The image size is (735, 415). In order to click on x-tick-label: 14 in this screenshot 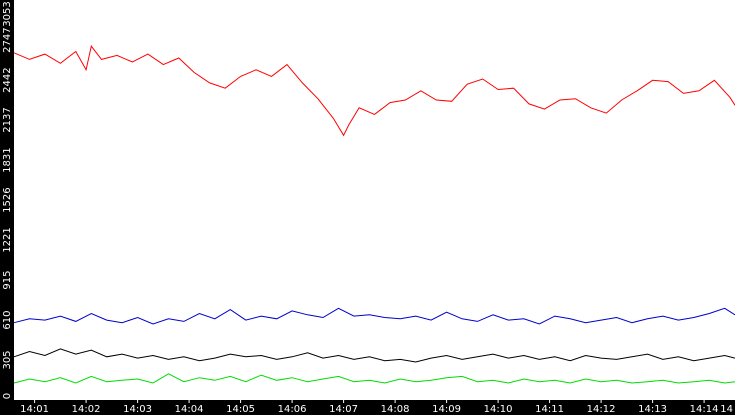, I will do `click(726, 409)`.